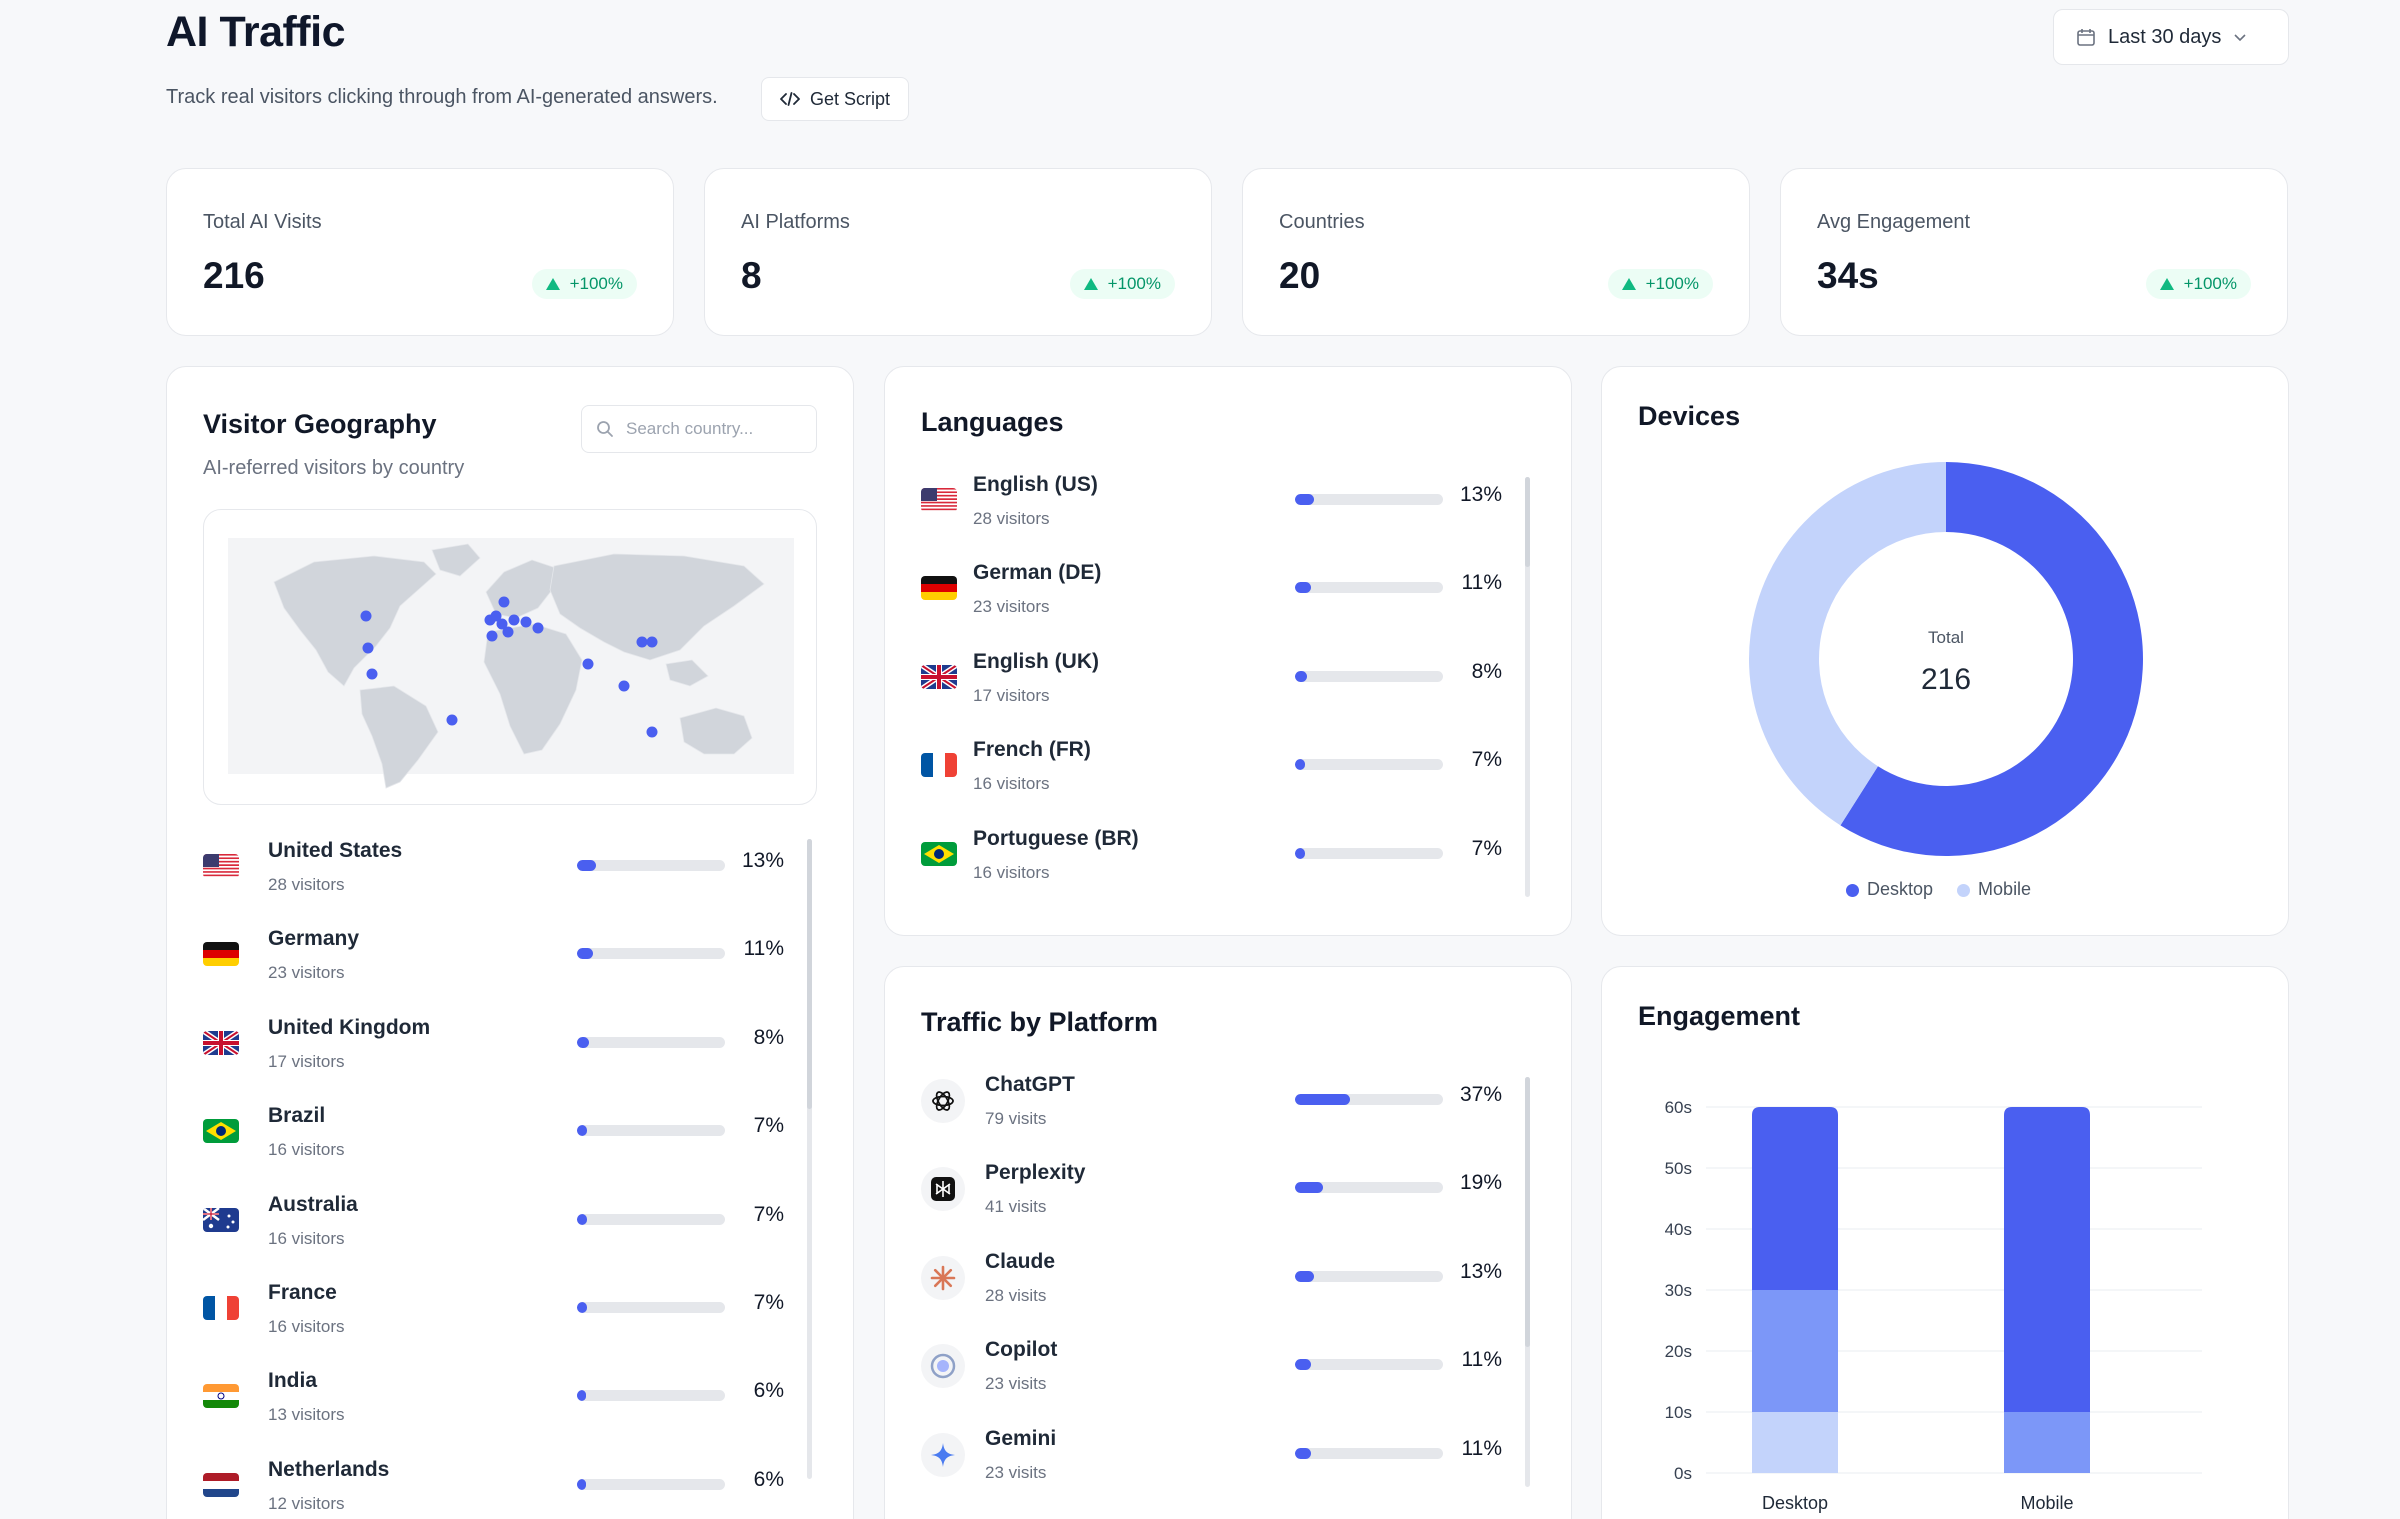 The height and width of the screenshot is (1519, 2400). I want to click on code-icon, so click(790, 99).